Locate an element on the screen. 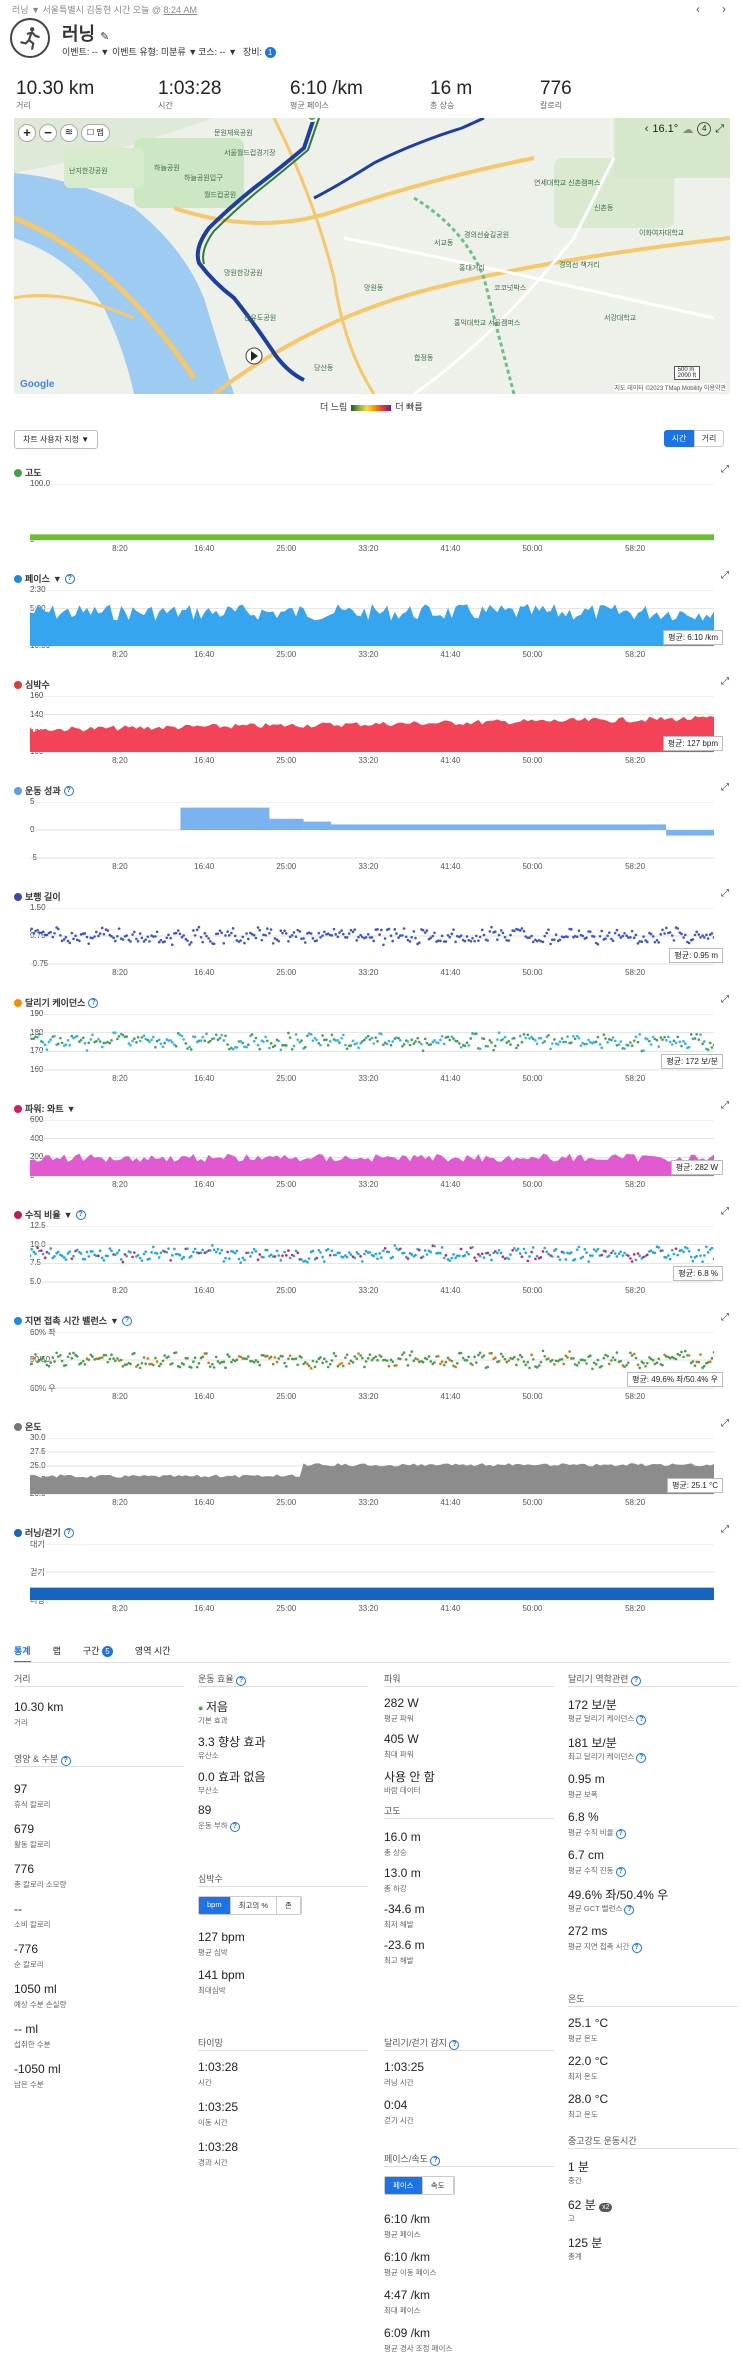 This screenshot has height=2365, width=743. fullscreen-icon: ⤢ is located at coordinates (719, 128).